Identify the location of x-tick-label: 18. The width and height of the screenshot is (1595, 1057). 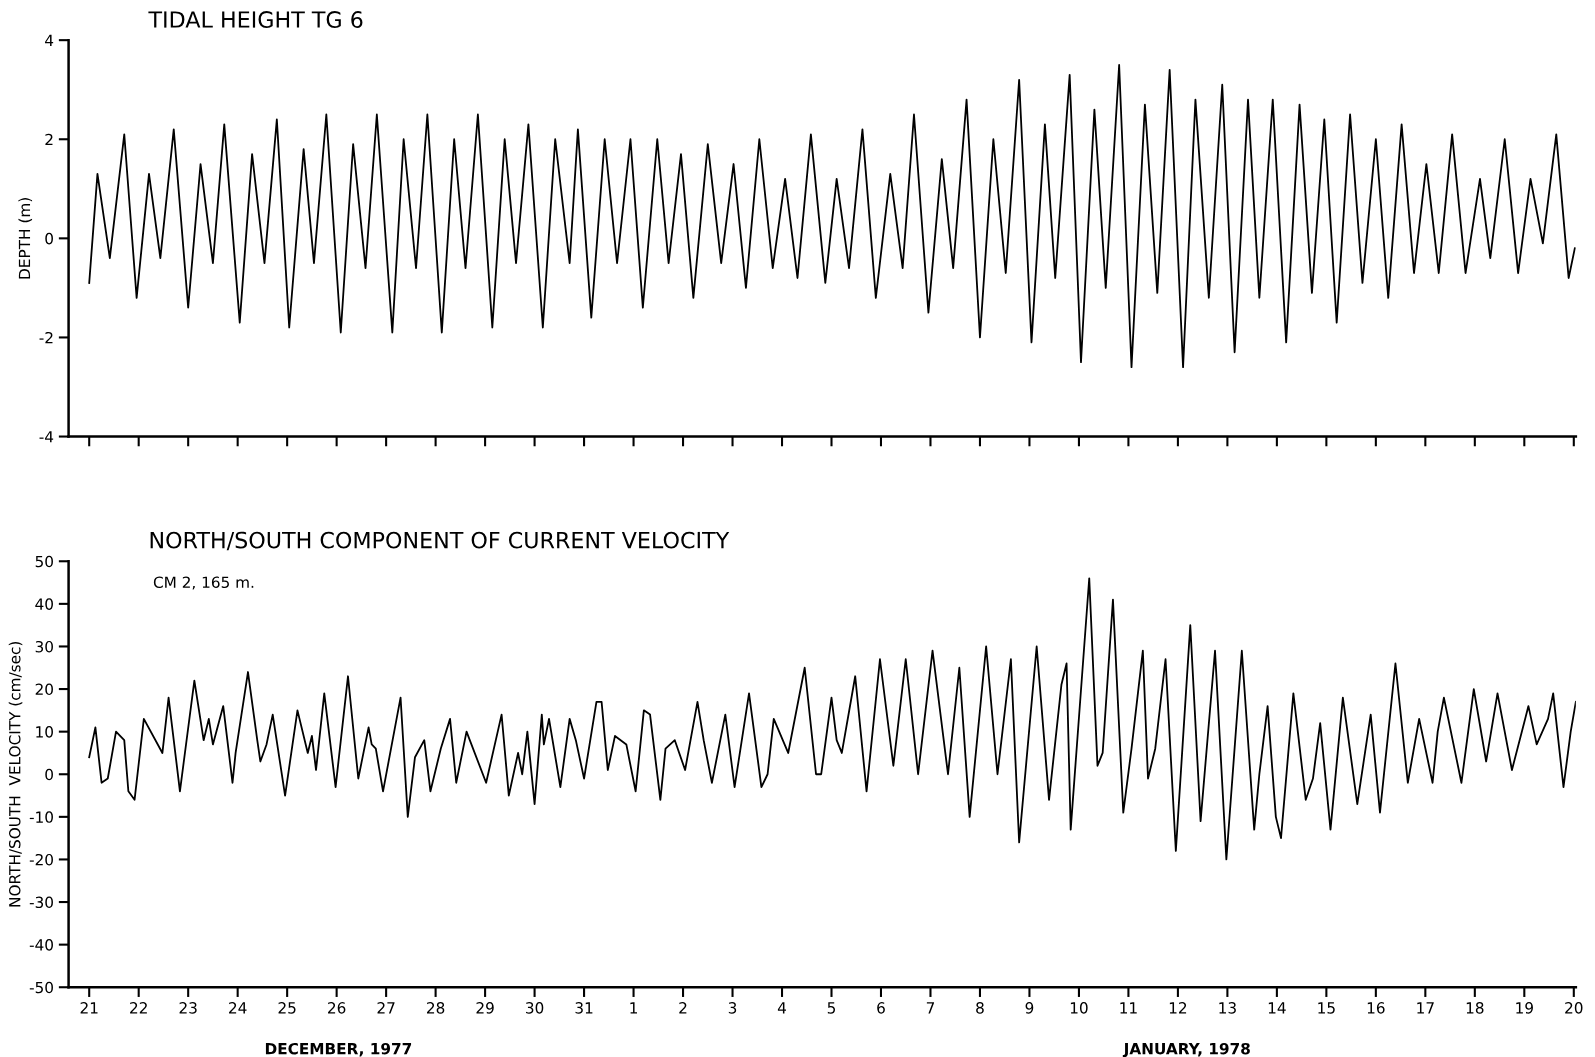
(1475, 1008).